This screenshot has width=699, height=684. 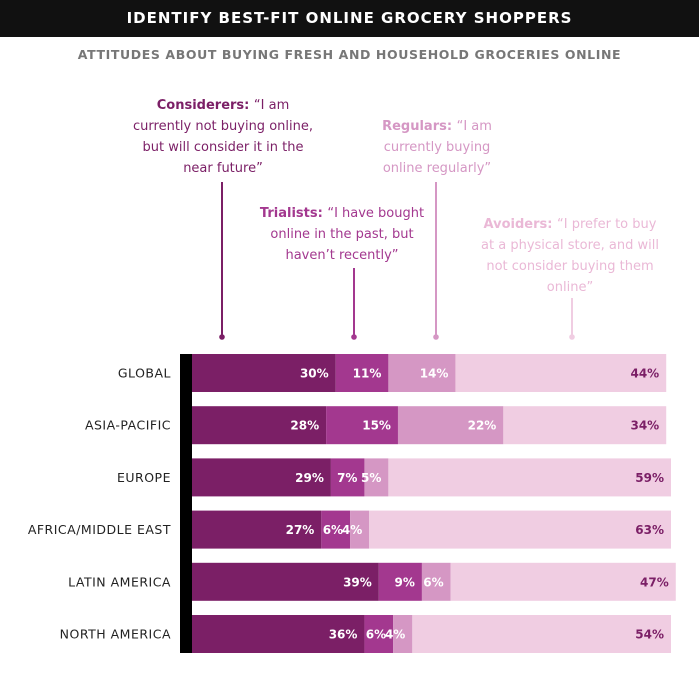 I want to click on data-label: 22%, so click(x=482, y=426).